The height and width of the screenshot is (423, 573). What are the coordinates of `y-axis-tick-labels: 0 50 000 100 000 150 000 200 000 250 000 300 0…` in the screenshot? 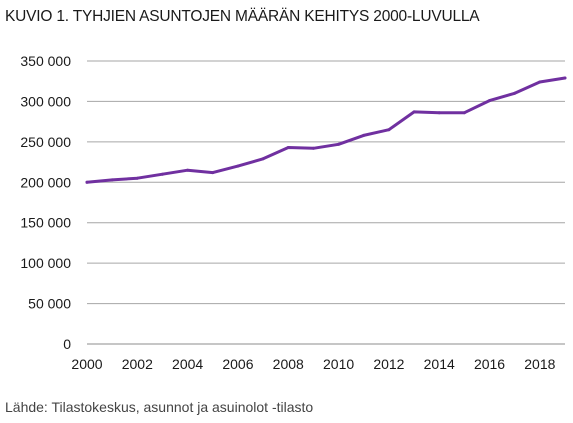 It's located at (45, 202).